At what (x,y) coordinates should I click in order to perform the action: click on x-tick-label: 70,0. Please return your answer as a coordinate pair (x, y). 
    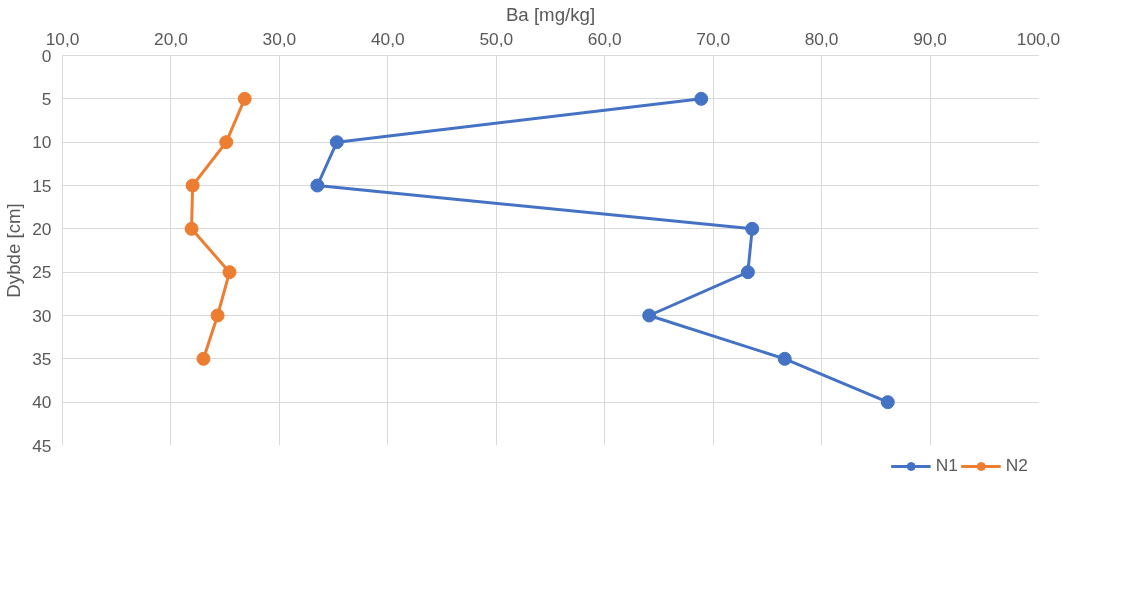
    Looking at the image, I should click on (713, 38).